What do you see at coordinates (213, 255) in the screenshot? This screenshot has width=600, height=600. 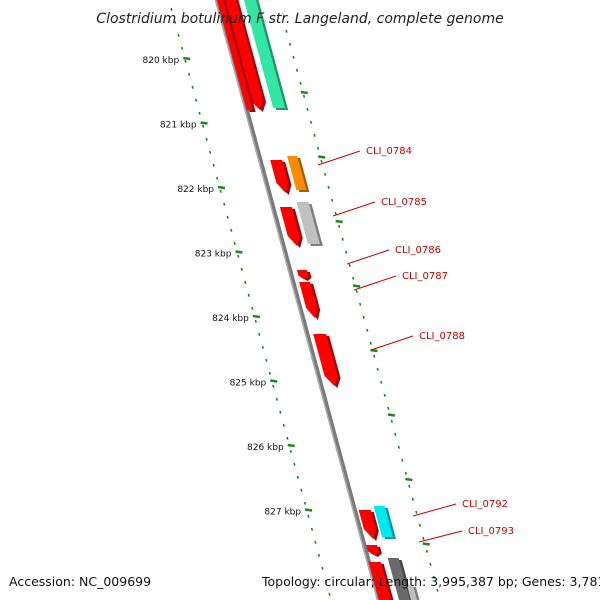 I see `kbp-tick-label: 823 kbp` at bounding box center [213, 255].